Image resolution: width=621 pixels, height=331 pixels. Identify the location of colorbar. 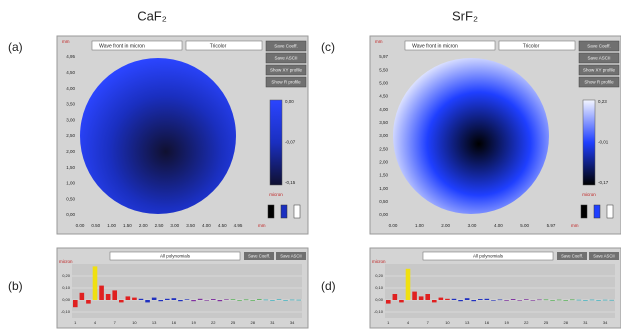
(276, 142).